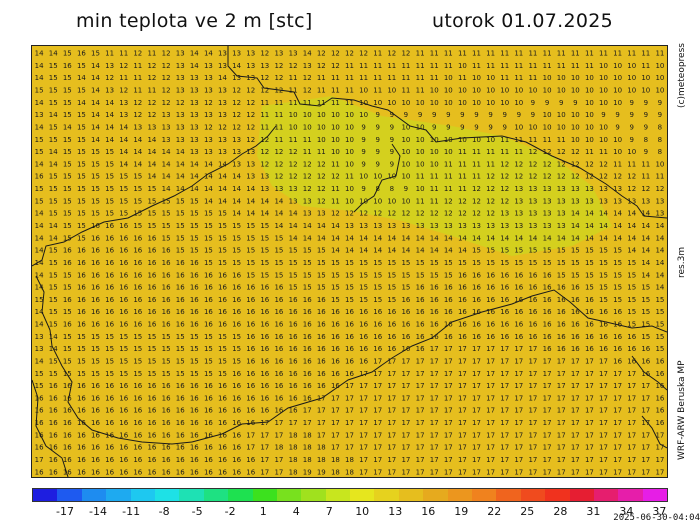 The width and height of the screenshot is (700, 525). What do you see at coordinates (114, 360) in the screenshot?
I see `border-line-south-west` at bounding box center [114, 360].